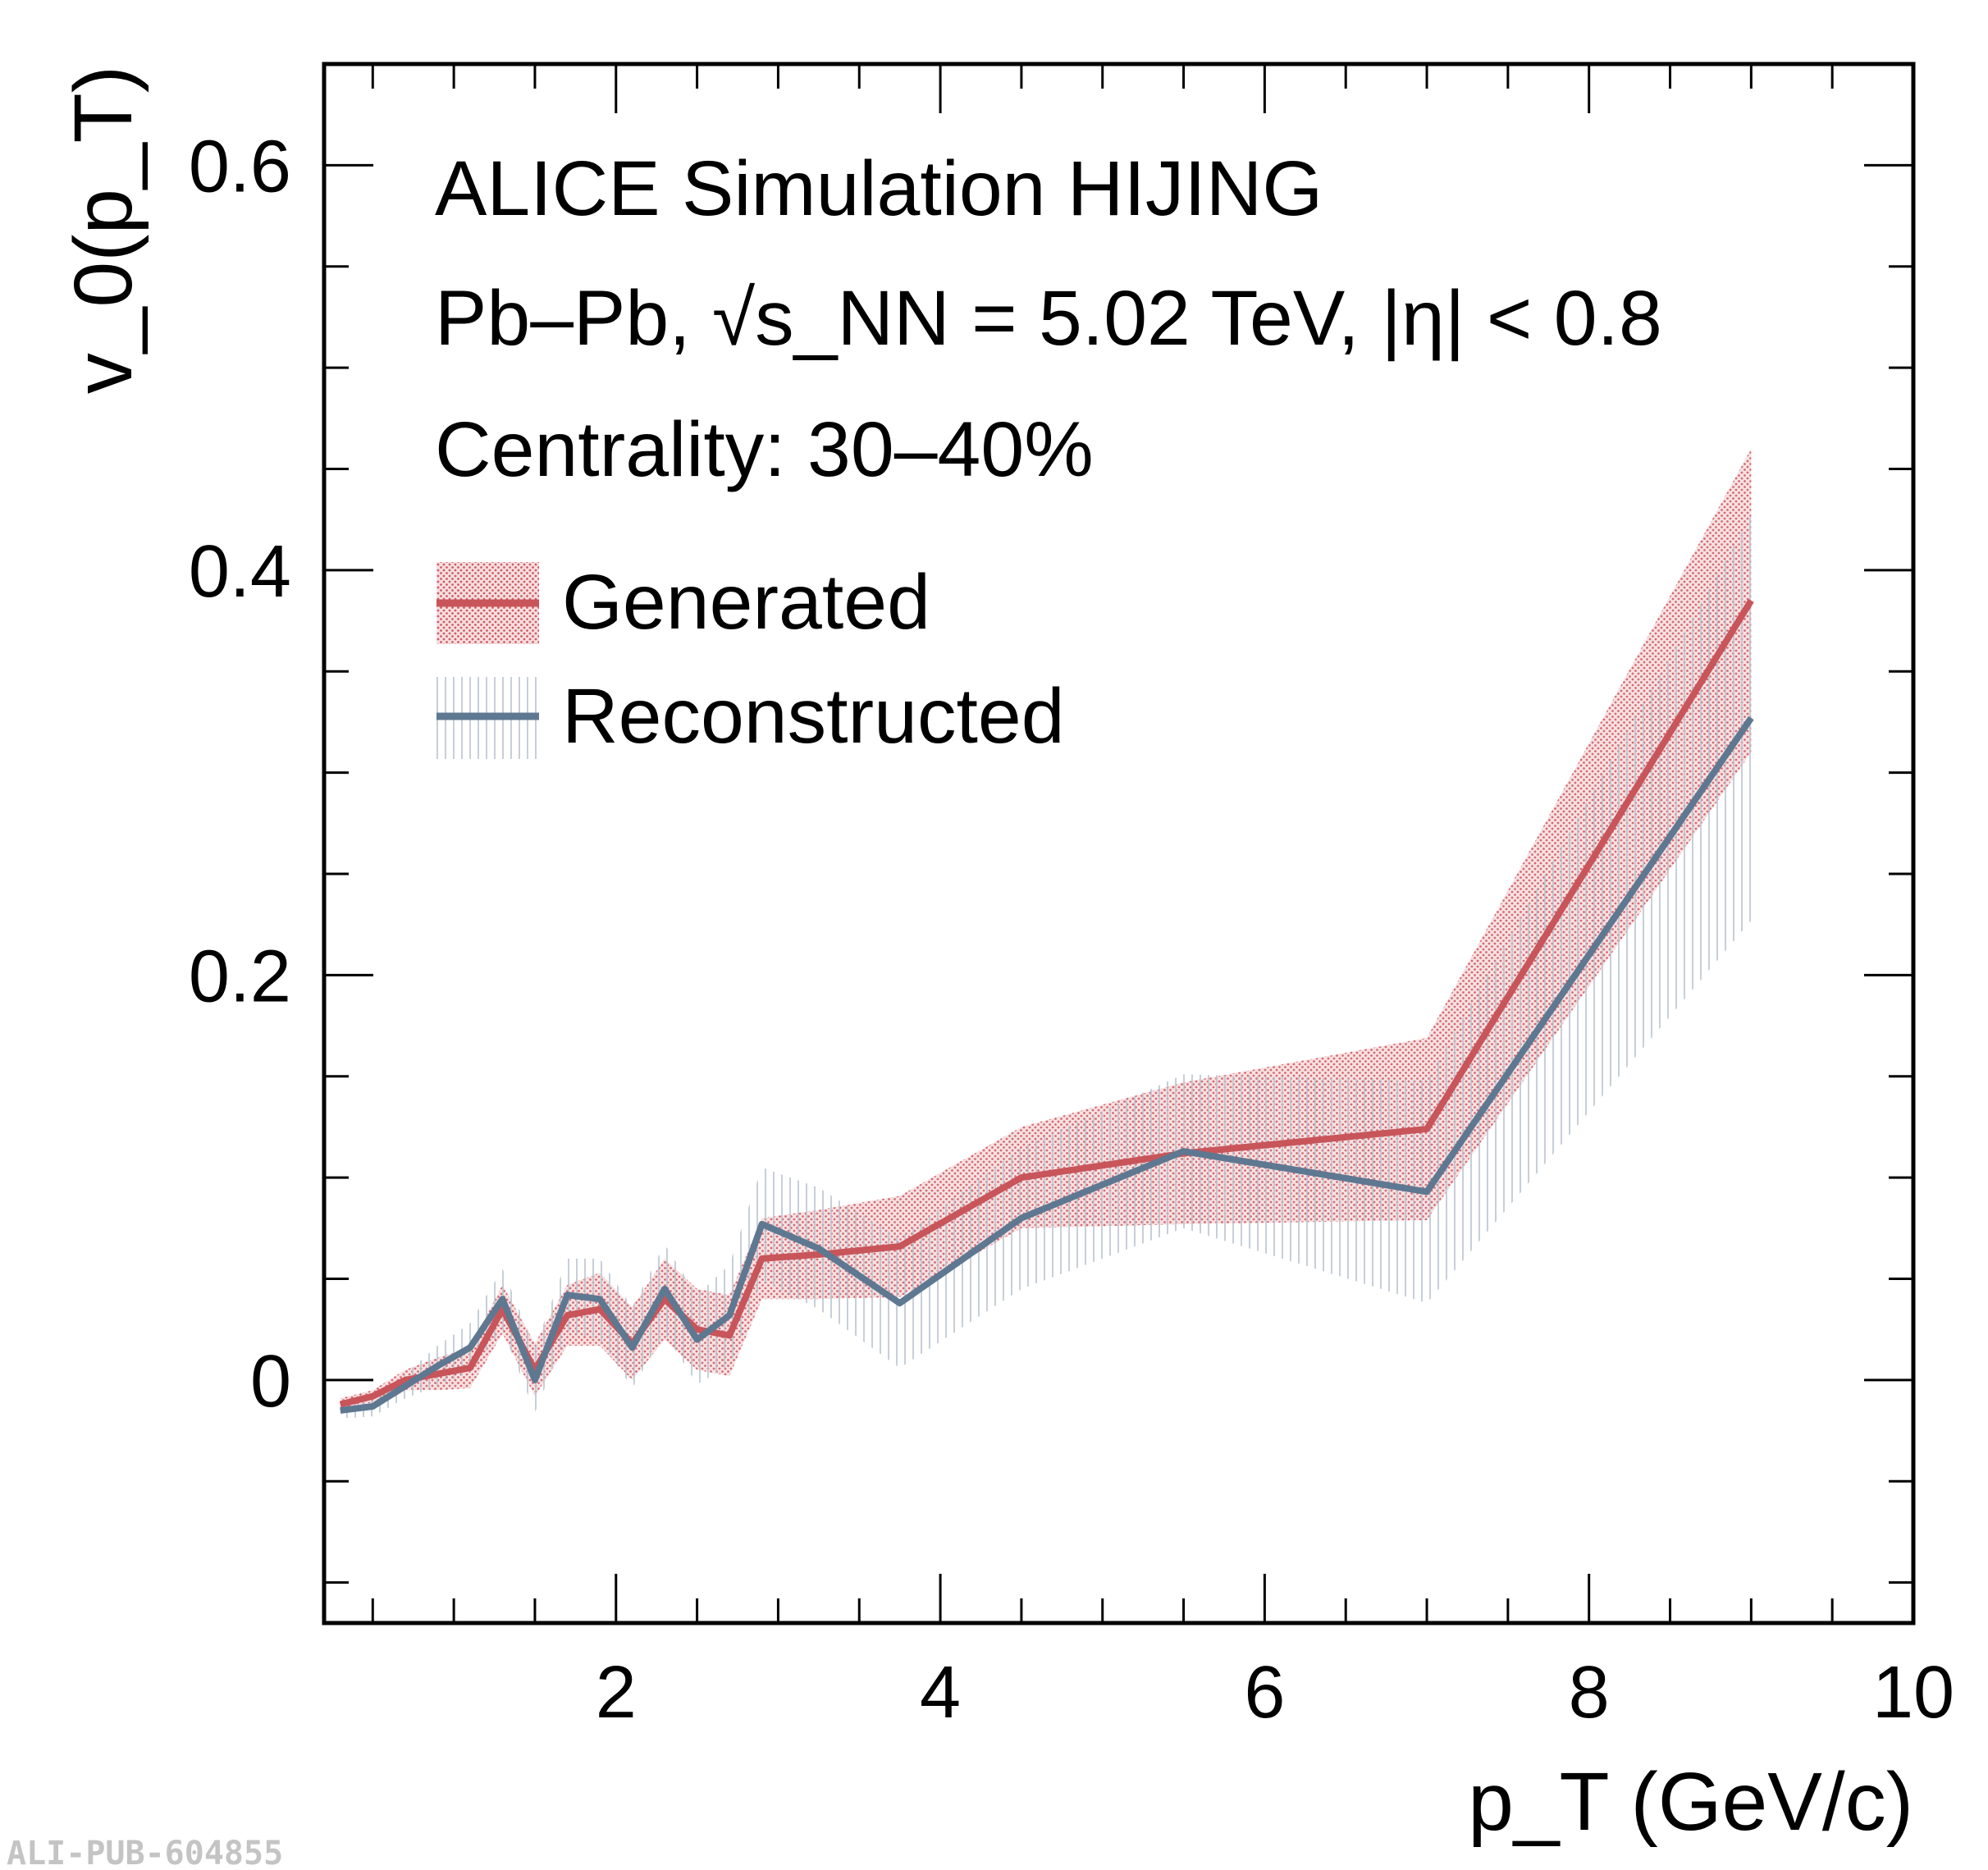  I want to click on legend-reconstructed-label: Reconstructed, so click(814, 716).